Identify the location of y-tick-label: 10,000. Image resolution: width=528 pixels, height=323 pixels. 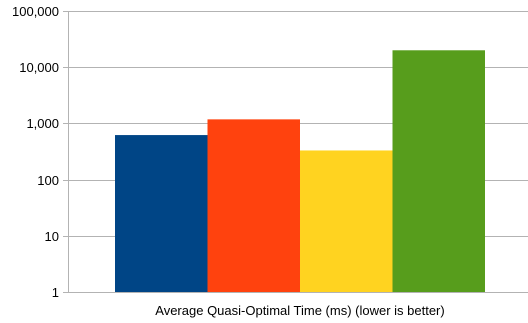
(39, 67).